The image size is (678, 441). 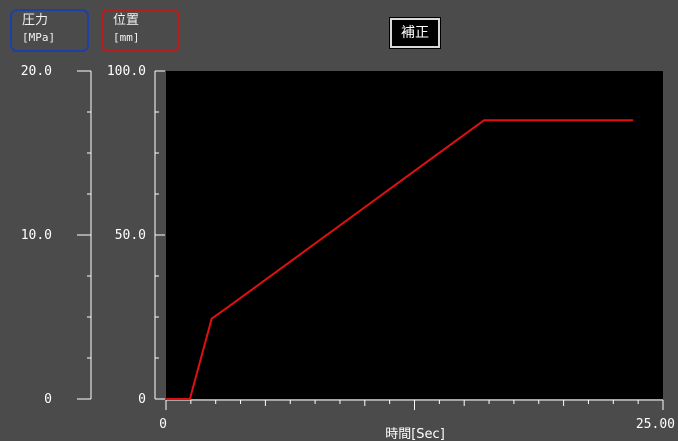 What do you see at coordinates (36, 235) in the screenshot?
I see `pressure-tick-label: 10.0` at bounding box center [36, 235].